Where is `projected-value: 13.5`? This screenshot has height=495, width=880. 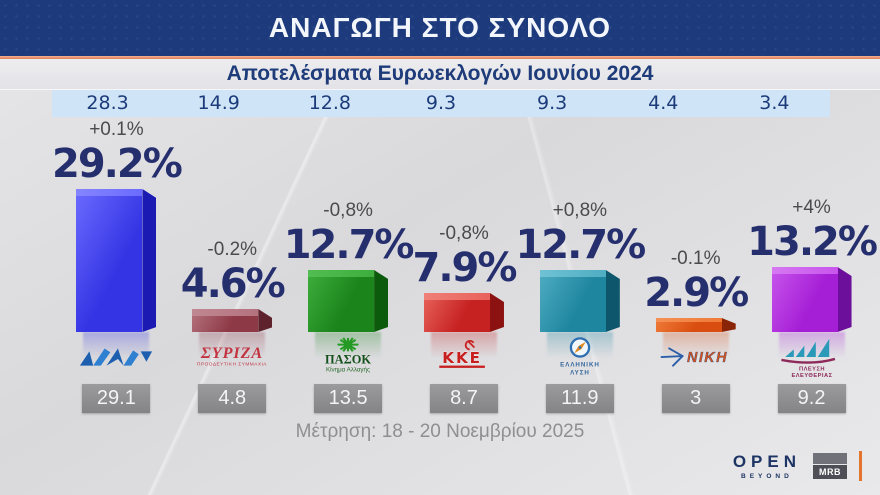
projected-value: 13.5 is located at coordinates (348, 398).